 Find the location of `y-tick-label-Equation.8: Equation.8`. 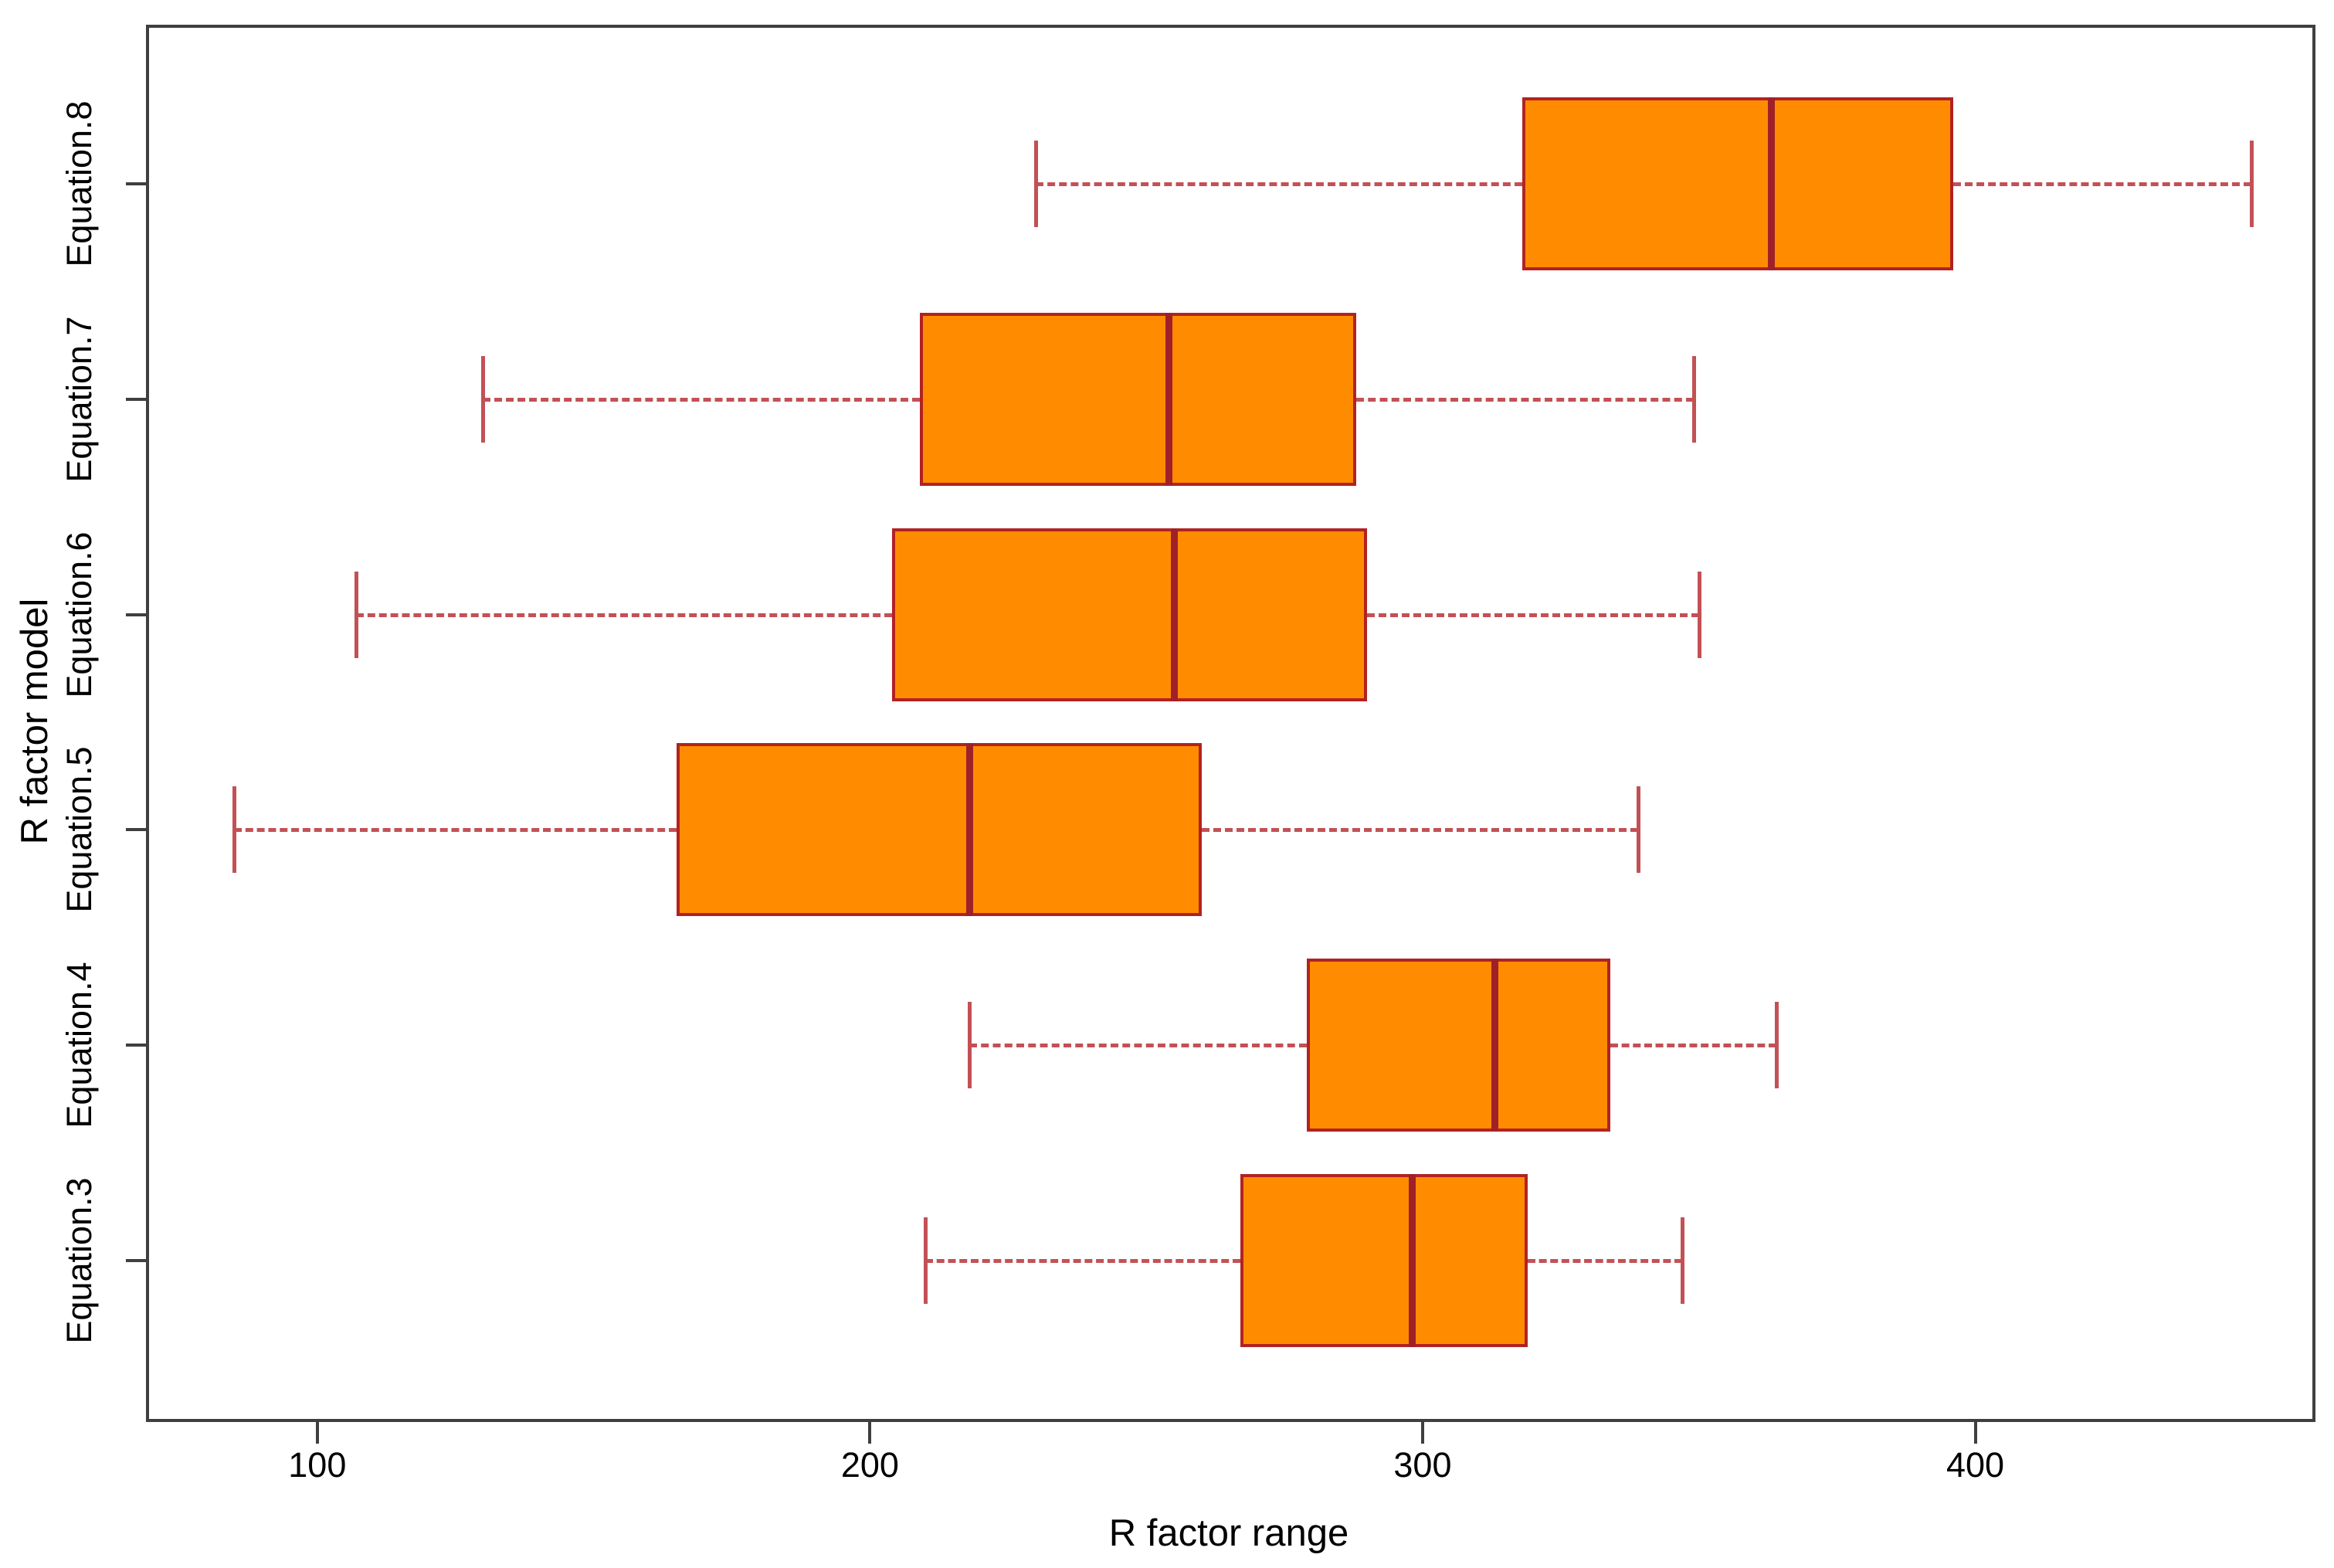

y-tick-label-Equation.8: Equation.8 is located at coordinates (79, 183).